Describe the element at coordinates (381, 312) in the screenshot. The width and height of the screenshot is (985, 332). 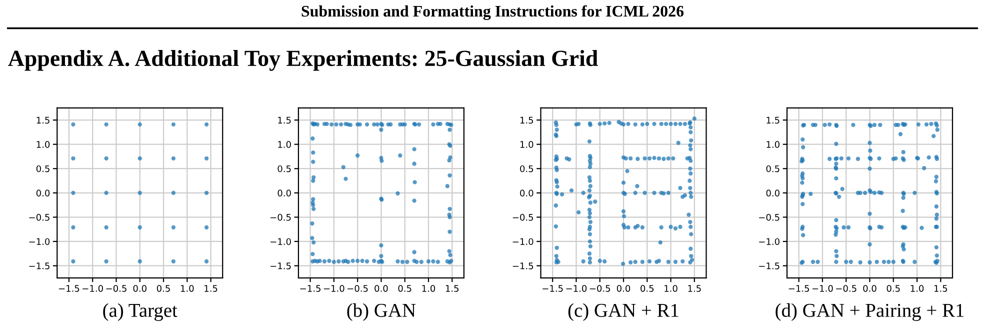
I see `x-axis-title: (b) GAN` at that location.